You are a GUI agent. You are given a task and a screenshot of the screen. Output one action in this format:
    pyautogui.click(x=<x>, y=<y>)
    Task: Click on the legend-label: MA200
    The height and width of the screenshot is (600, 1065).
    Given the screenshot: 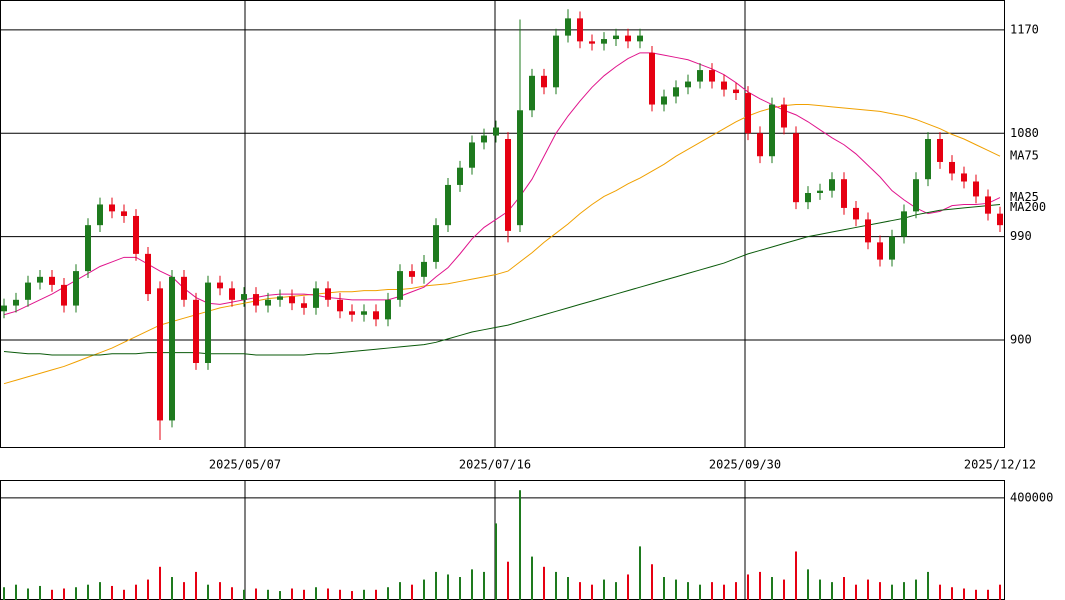 What is the action you would take?
    pyautogui.click(x=1028, y=207)
    